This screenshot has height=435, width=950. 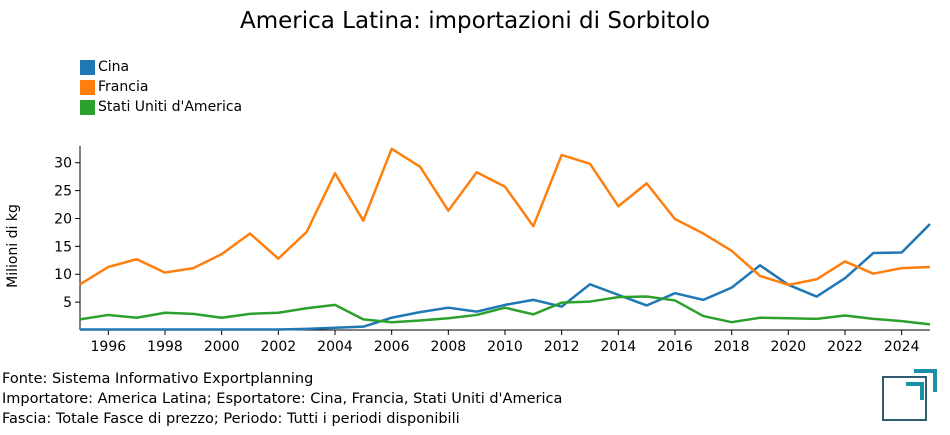 I want to click on x-tick-label: 2018, so click(x=732, y=347).